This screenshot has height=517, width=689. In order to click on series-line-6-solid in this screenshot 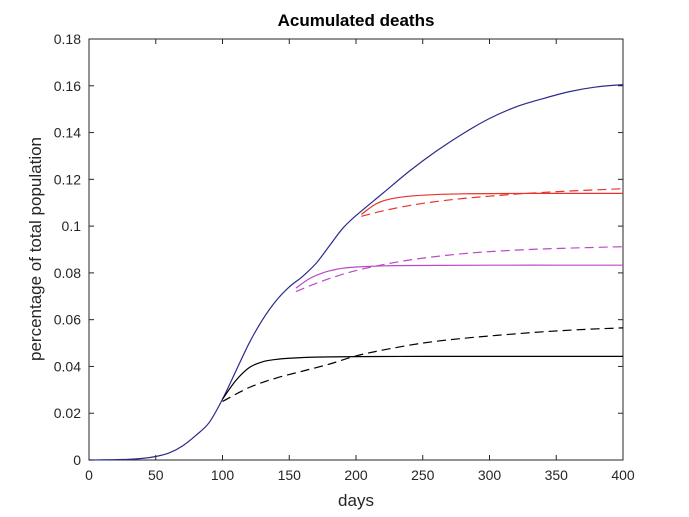, I will do `click(491, 203)`.